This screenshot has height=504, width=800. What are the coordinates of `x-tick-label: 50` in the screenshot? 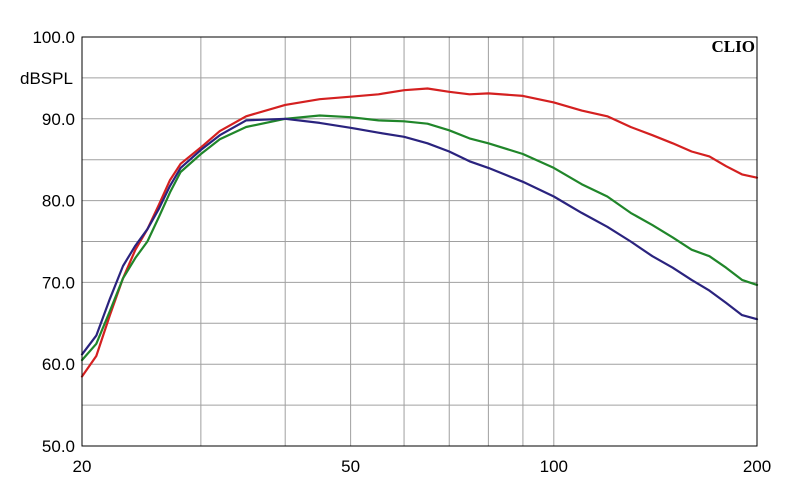 It's located at (350, 466).